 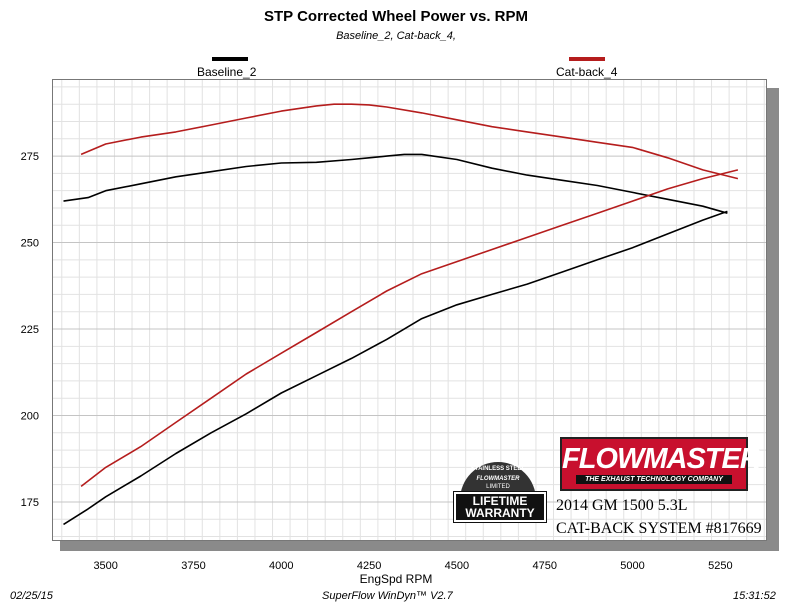 I want to click on system-label: CAT-BACK SYSTEM #817669, so click(x=659, y=528).